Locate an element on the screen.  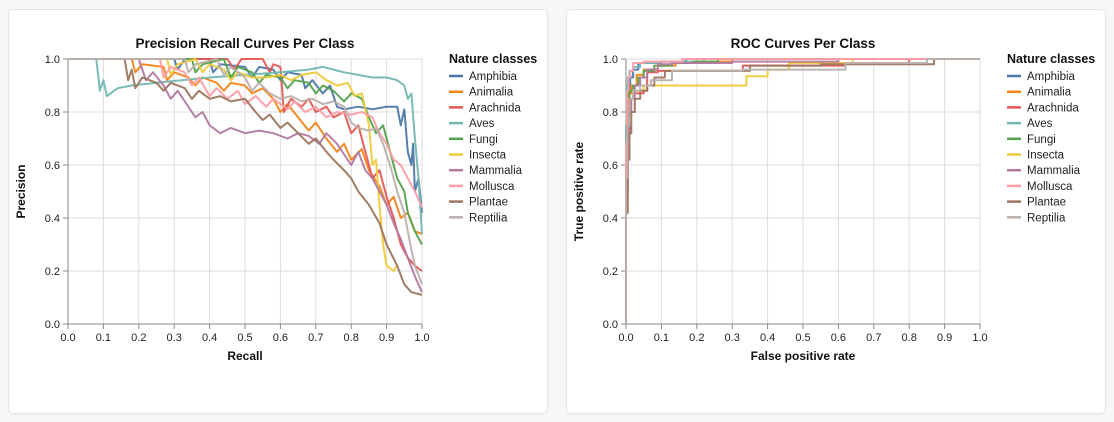
series-line-mollusca is located at coordinates (245, 133).